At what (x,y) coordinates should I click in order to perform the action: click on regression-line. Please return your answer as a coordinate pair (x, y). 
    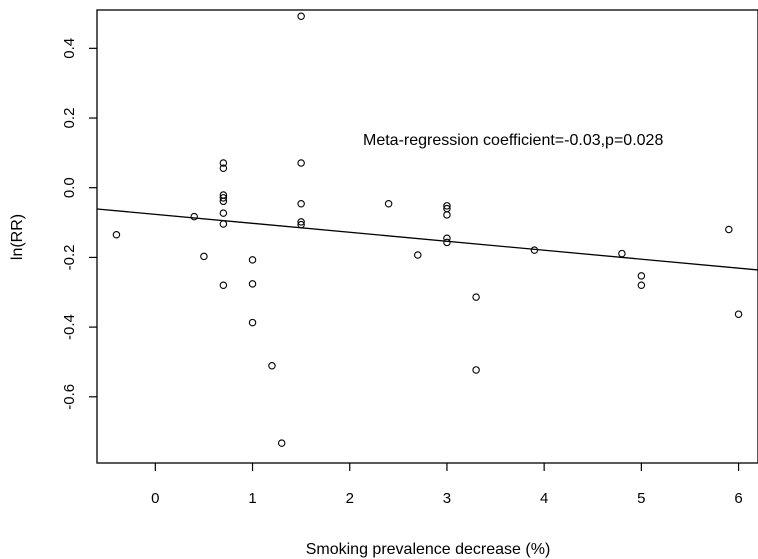
    Looking at the image, I should click on (427, 239).